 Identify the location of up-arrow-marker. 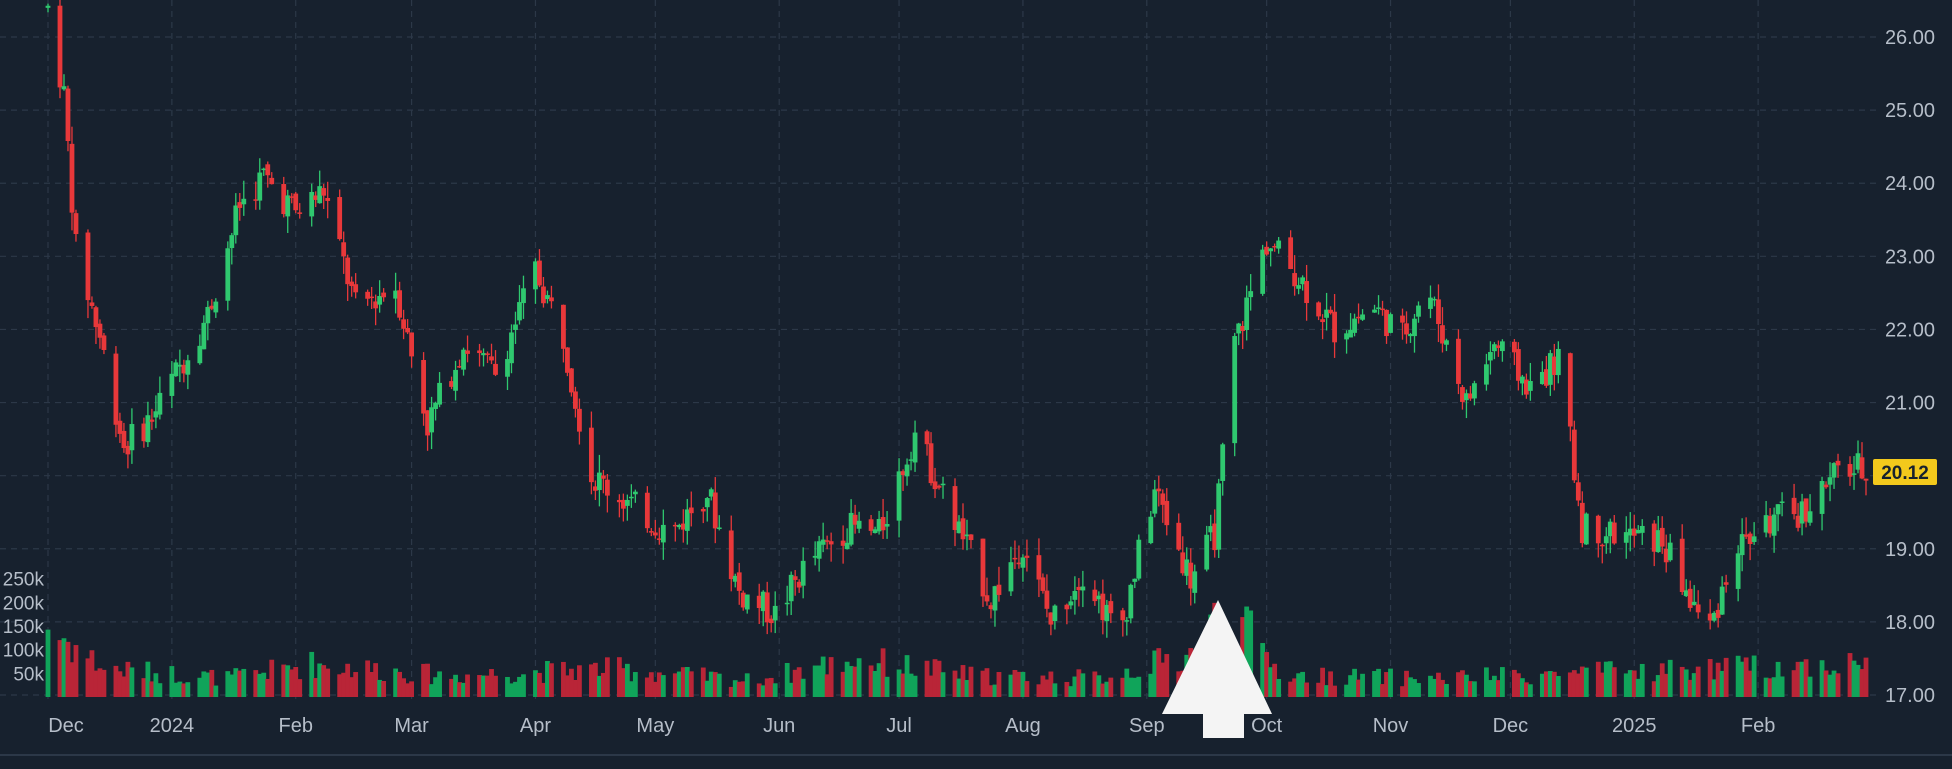
(1217, 669).